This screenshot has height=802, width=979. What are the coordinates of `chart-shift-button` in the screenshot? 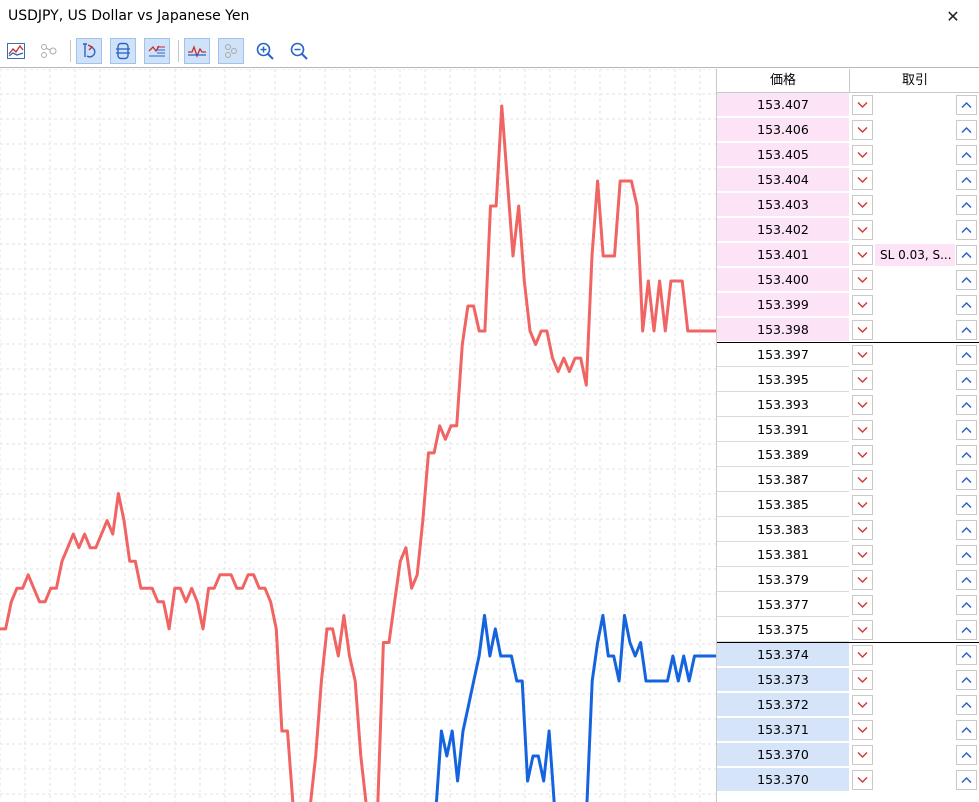 It's located at (123, 51).